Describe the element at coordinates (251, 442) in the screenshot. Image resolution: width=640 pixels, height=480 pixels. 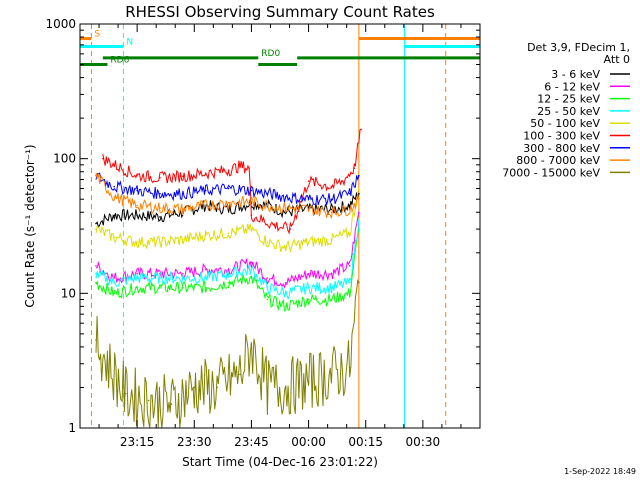
I see `x-tick-label: 23:45` at that location.